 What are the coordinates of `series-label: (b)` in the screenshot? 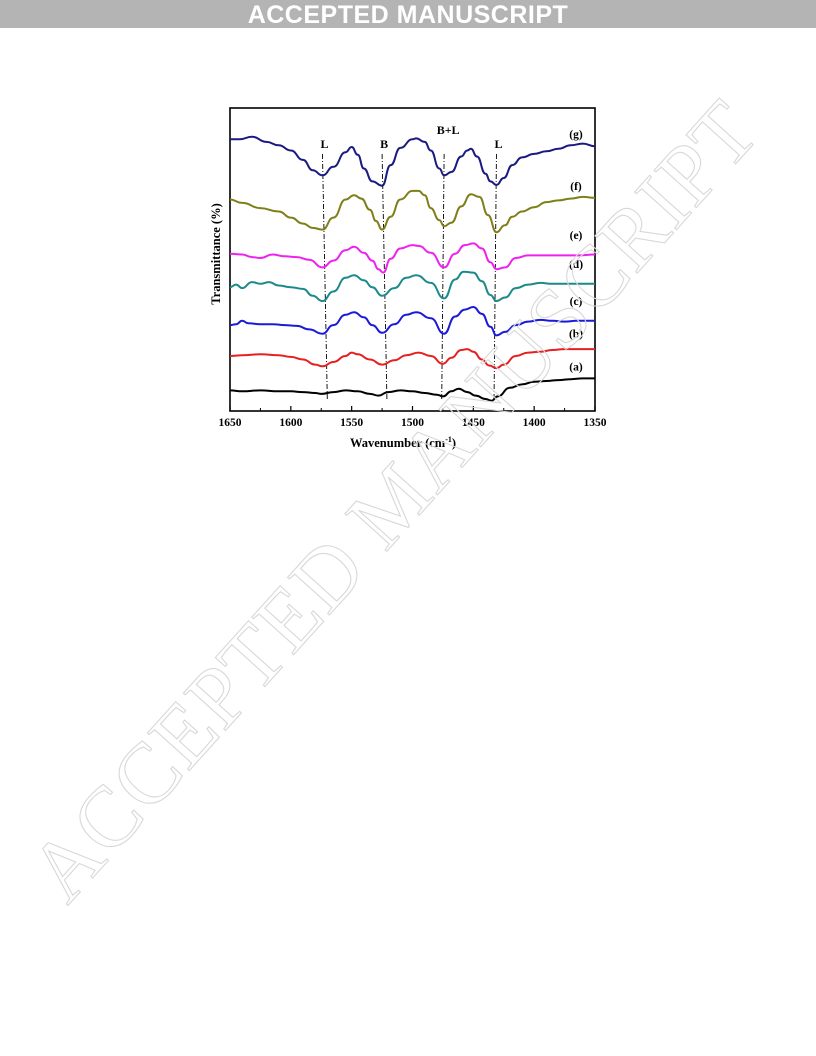 It's located at (576, 335).